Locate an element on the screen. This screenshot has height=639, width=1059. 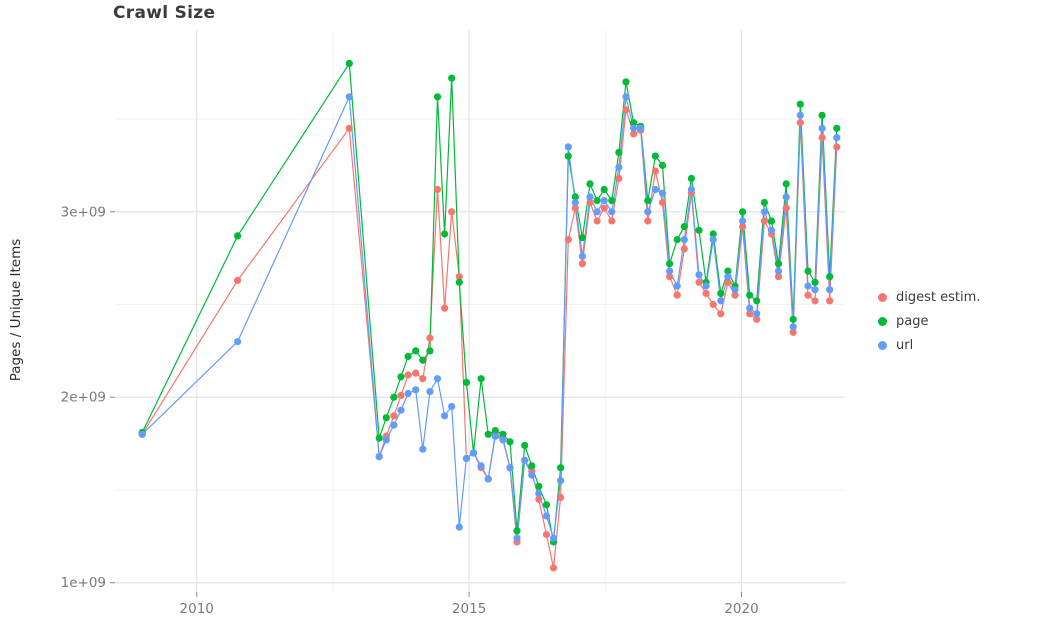
chart-title: Crawl Size is located at coordinates (164, 13).